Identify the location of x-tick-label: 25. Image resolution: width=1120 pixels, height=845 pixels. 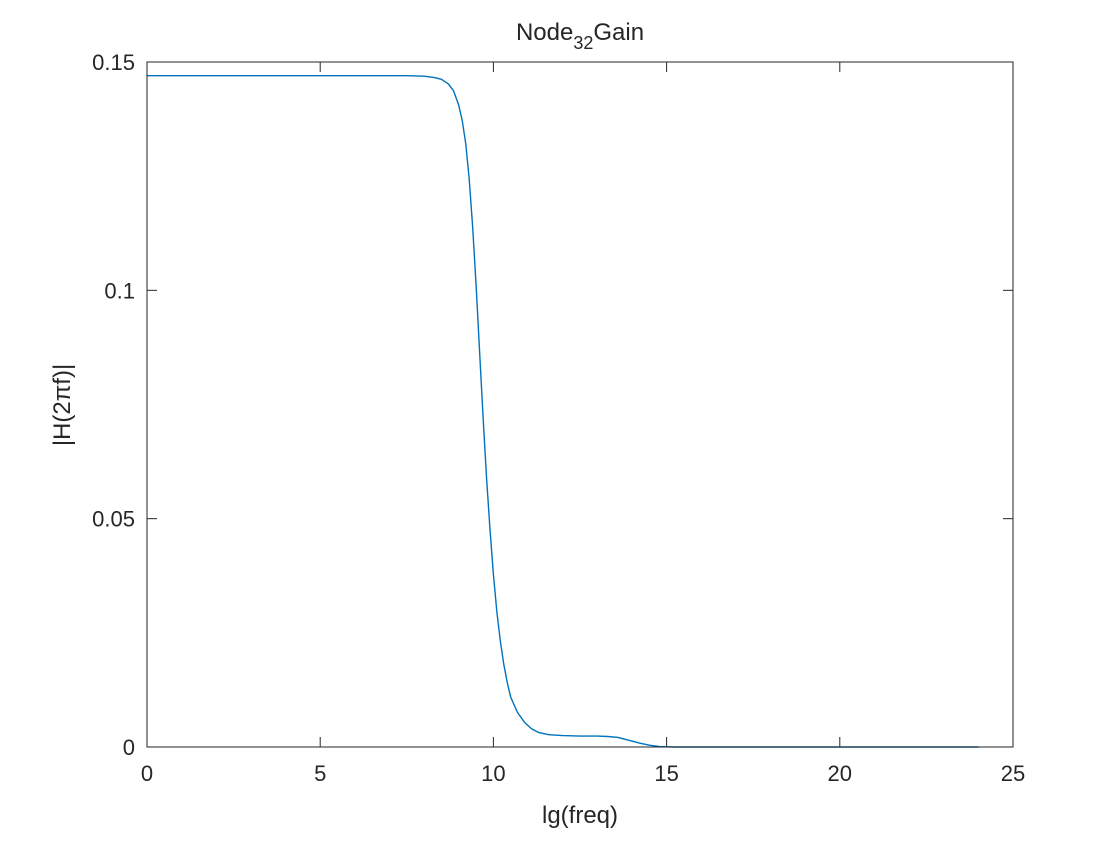
(1013, 773).